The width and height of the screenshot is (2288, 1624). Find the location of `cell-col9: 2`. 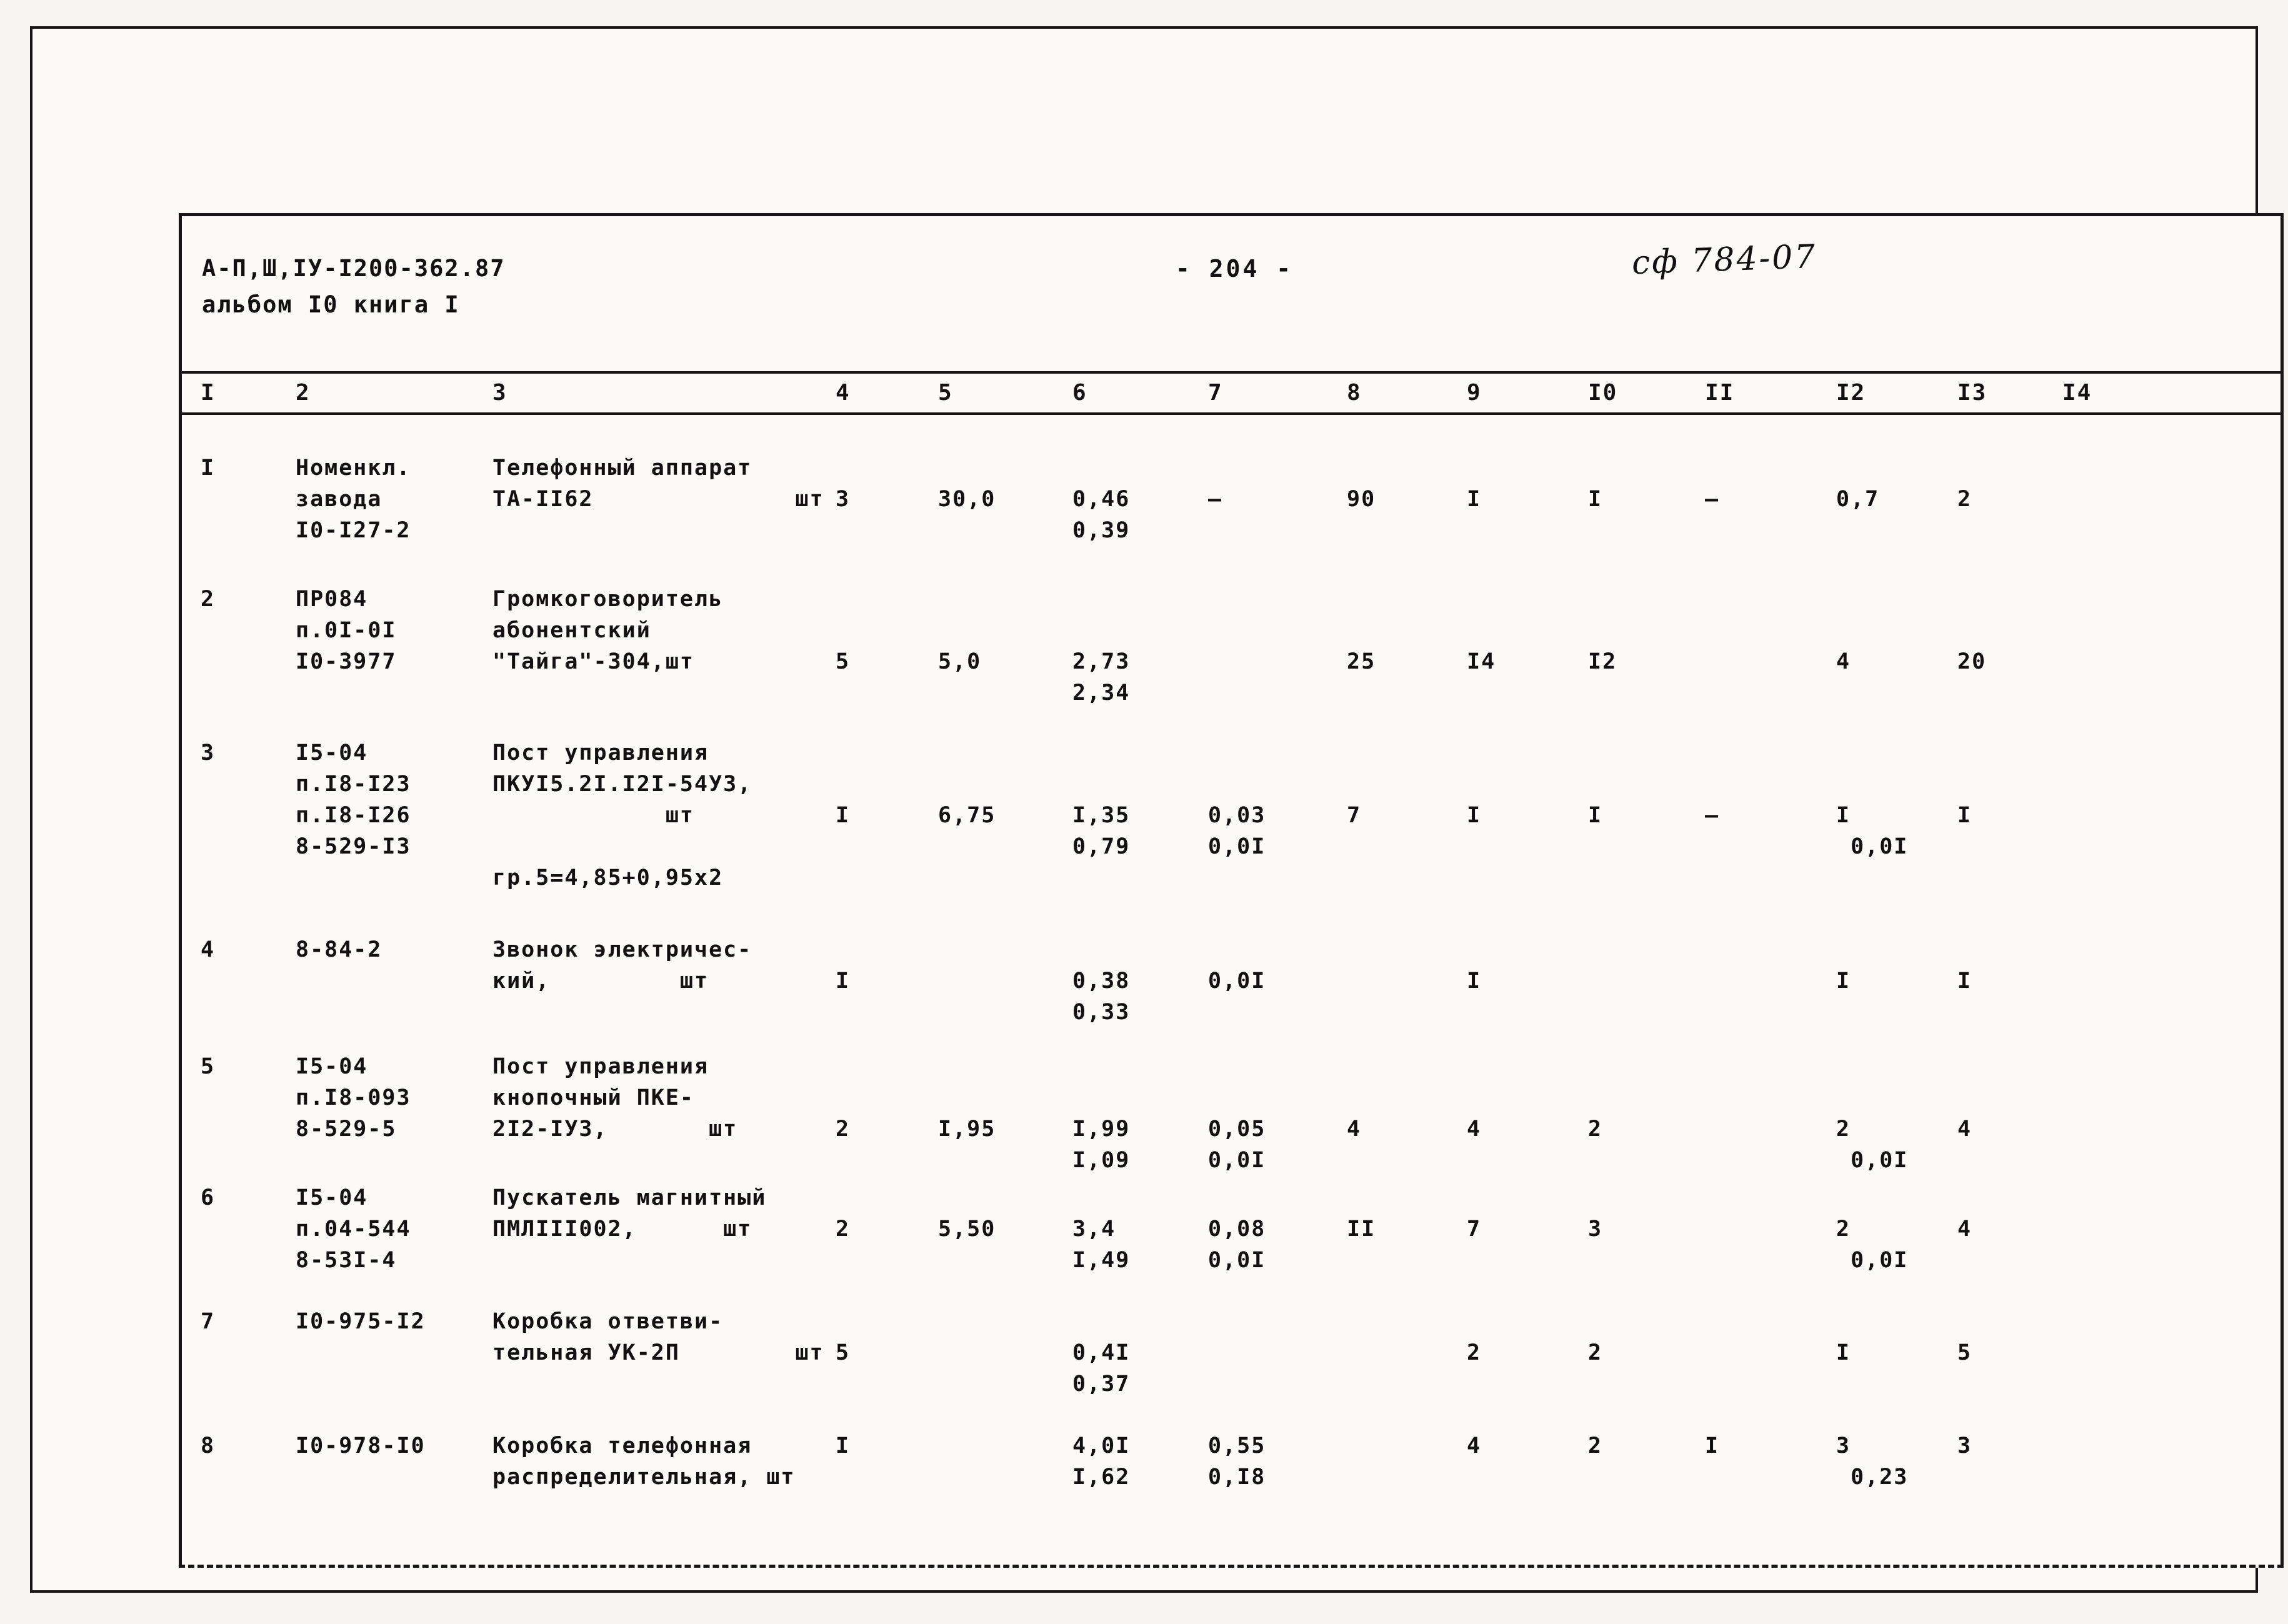

cell-col9: 2 is located at coordinates (1474, 1352).